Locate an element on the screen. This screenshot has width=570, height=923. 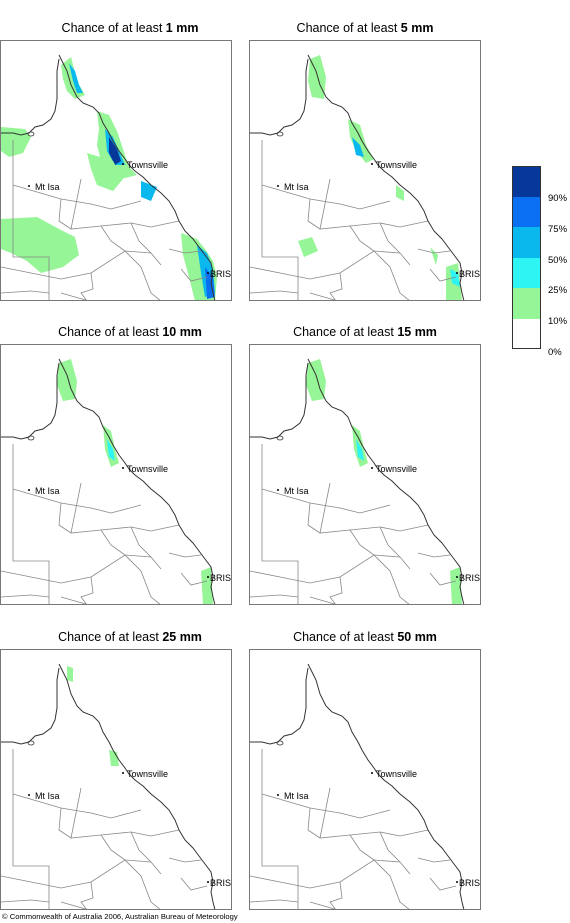
panel-title-5mm: Chance of at least 5 mm is located at coordinates (365, 28).